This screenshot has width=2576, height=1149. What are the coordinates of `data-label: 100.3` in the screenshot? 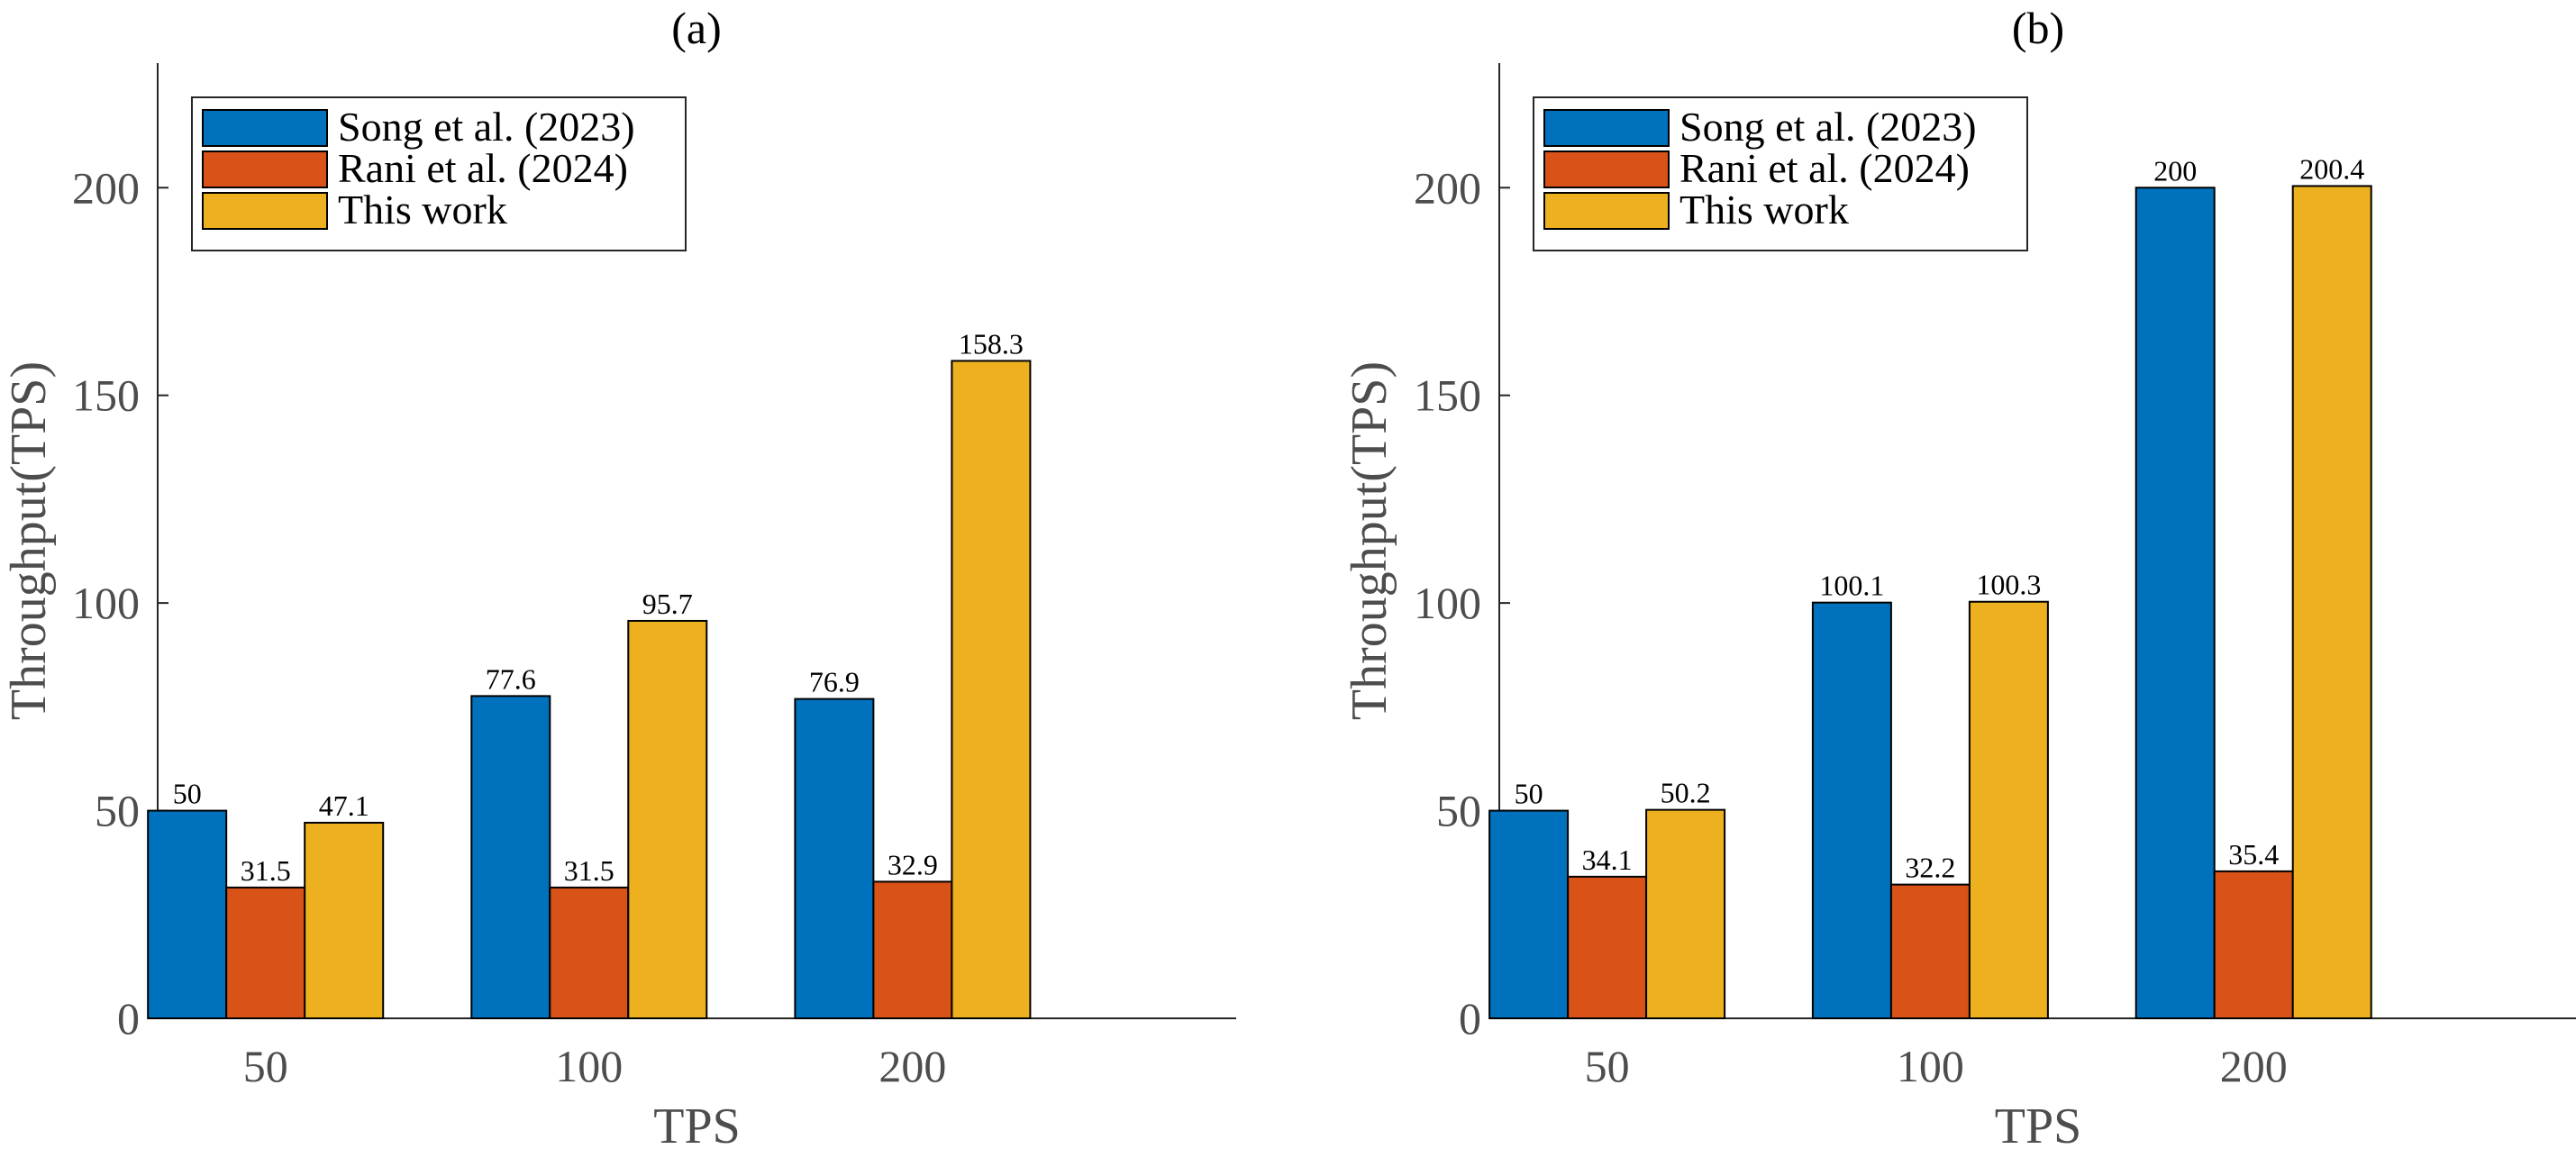 It's located at (2008, 585).